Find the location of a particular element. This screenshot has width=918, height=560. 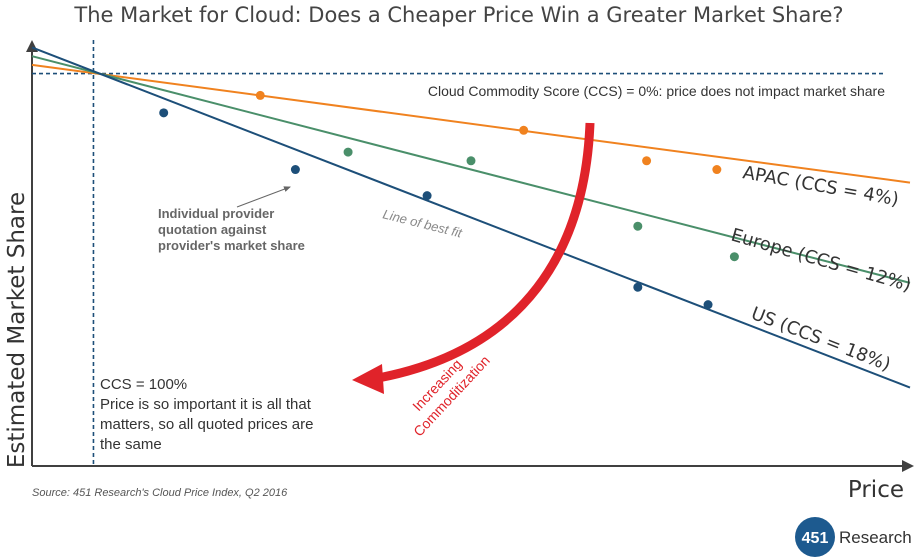

ccs-hundred-line-1: CCS = 100% is located at coordinates (143, 384).